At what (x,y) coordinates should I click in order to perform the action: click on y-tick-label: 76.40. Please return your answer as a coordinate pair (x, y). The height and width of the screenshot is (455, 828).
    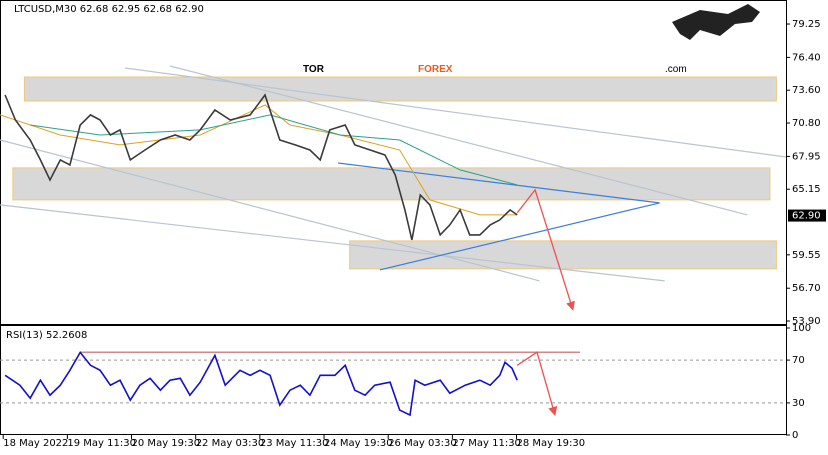
    Looking at the image, I should click on (806, 57).